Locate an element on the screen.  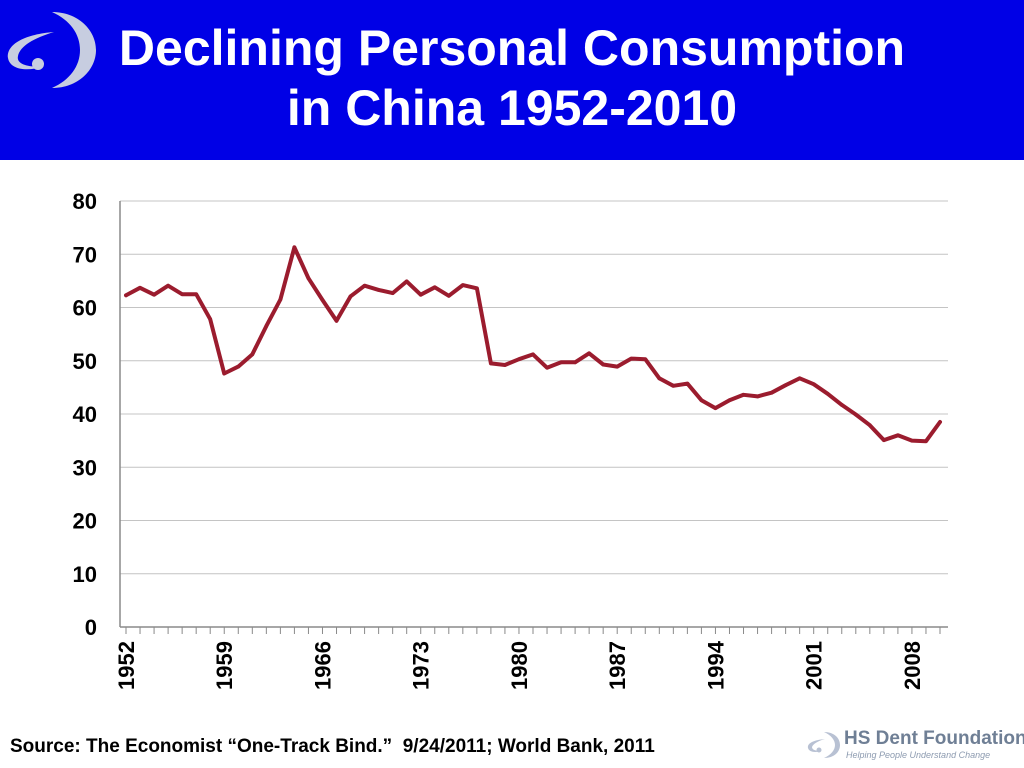
data-point-1990 is located at coordinates (659, 378).